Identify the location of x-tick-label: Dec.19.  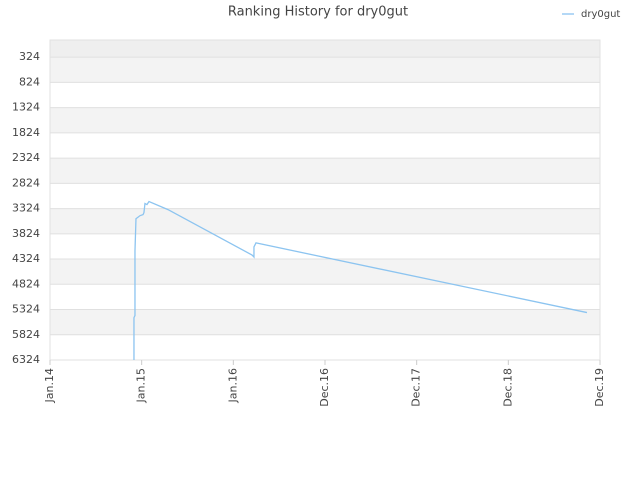
(599, 387).